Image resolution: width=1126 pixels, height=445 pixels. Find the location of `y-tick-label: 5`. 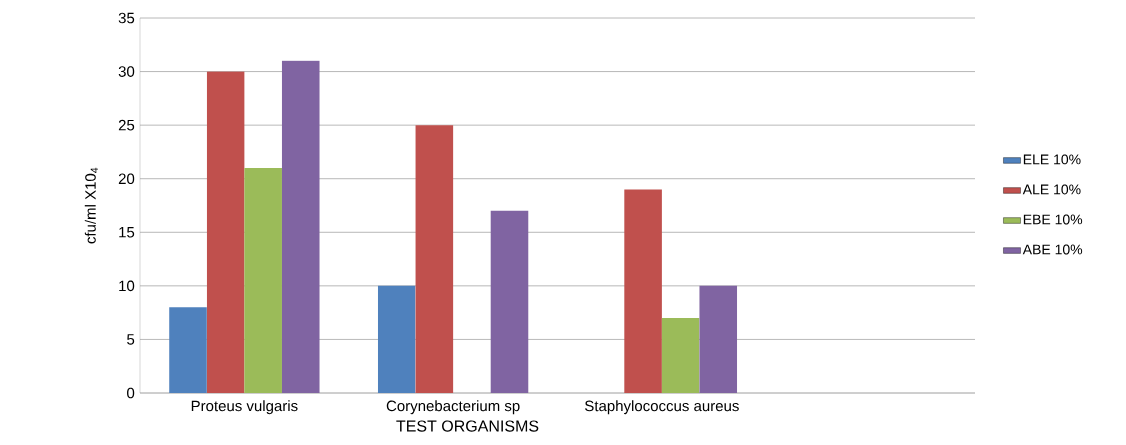

y-tick-label: 5 is located at coordinates (131, 339).